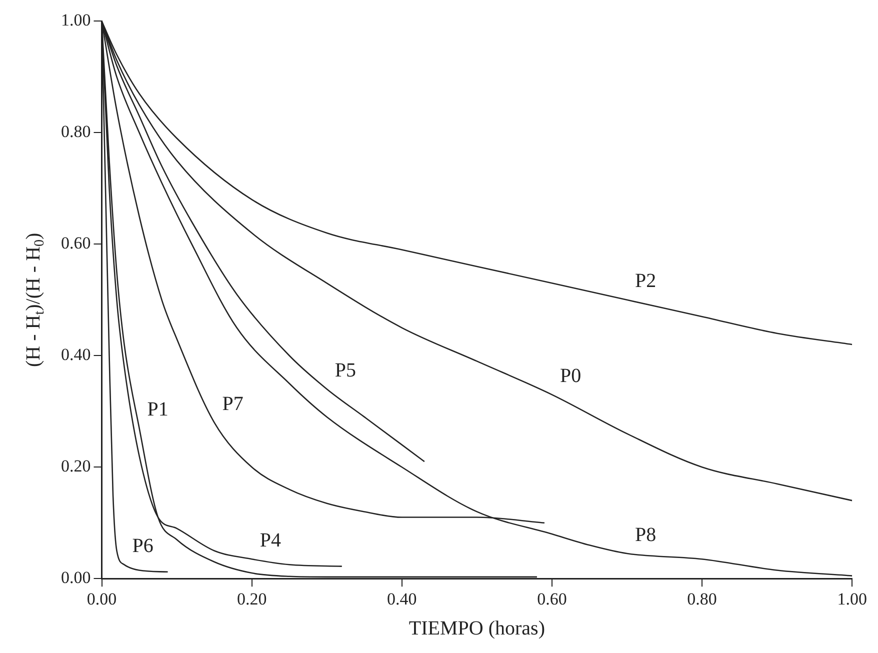  I want to click on x-tick-label: 0.00, so click(101, 598).